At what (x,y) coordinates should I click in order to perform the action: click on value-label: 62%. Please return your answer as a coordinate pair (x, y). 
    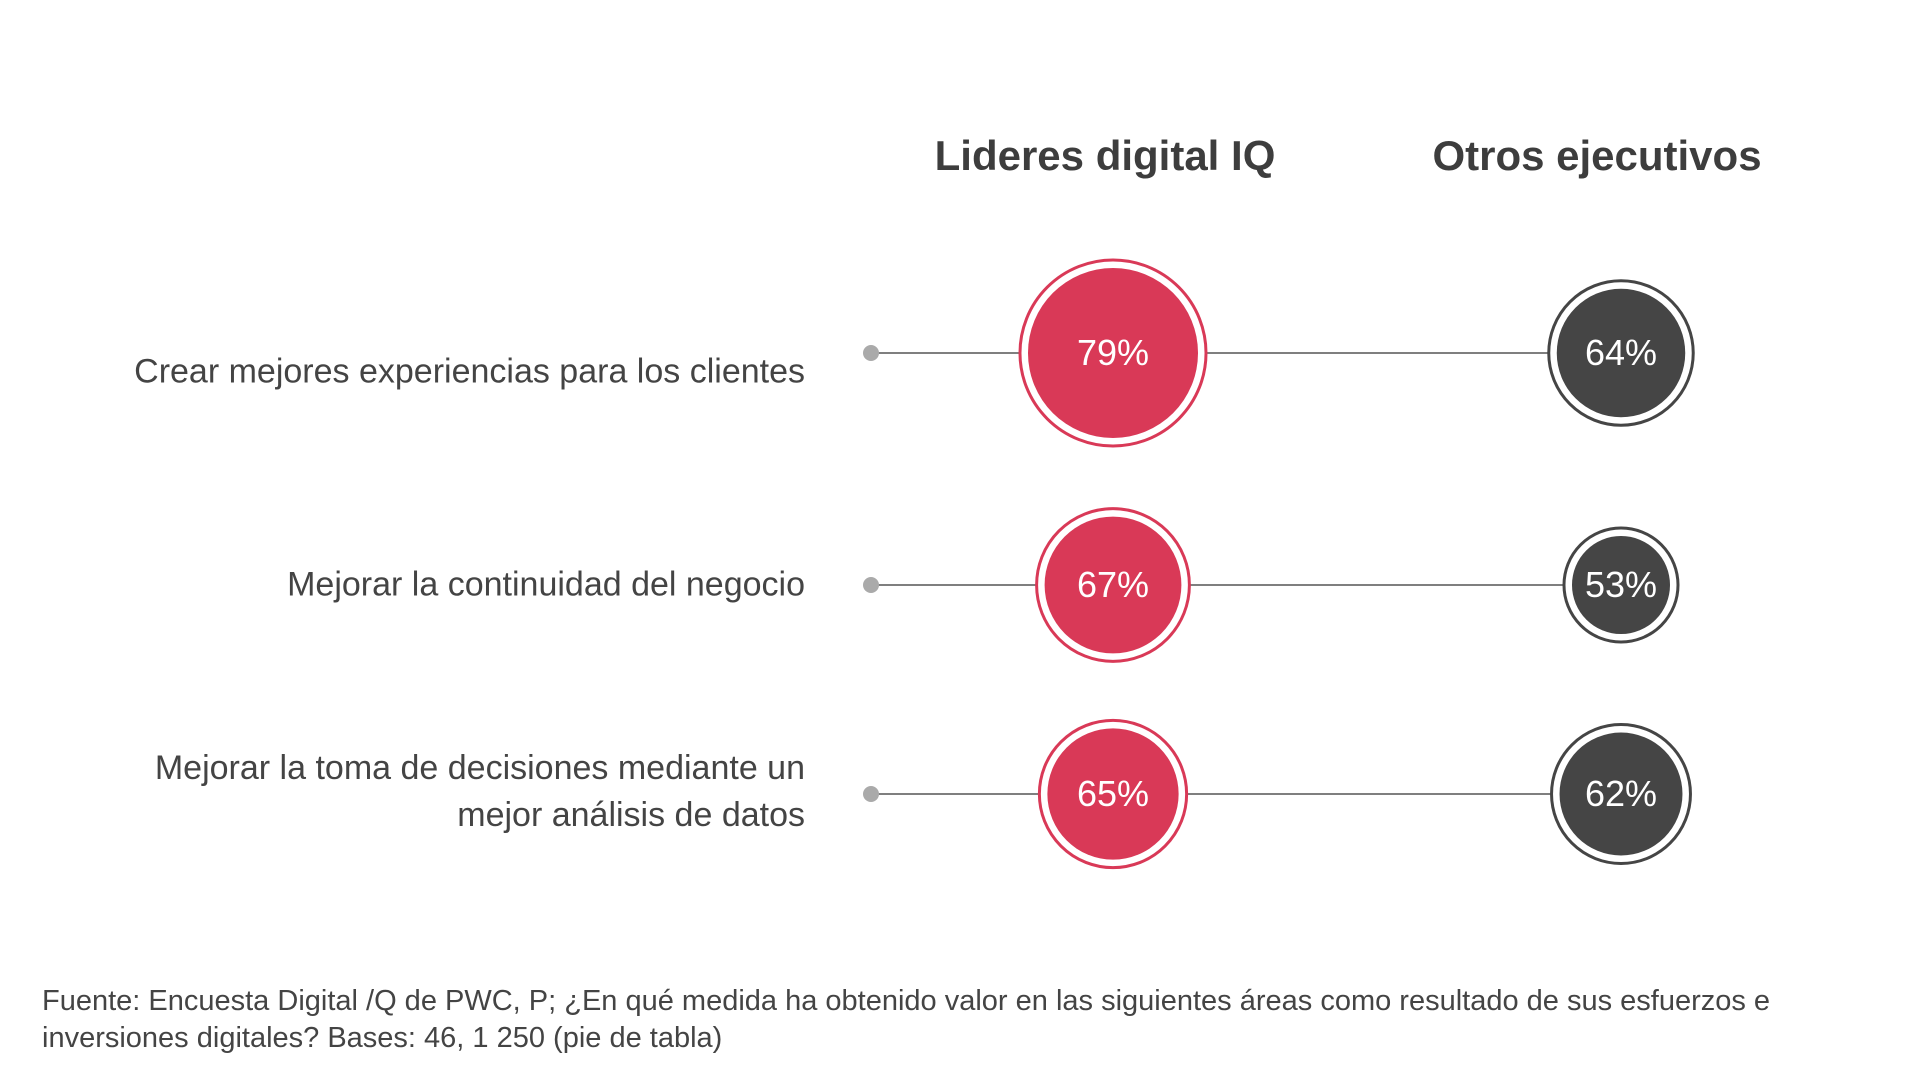
    Looking at the image, I should click on (1621, 793).